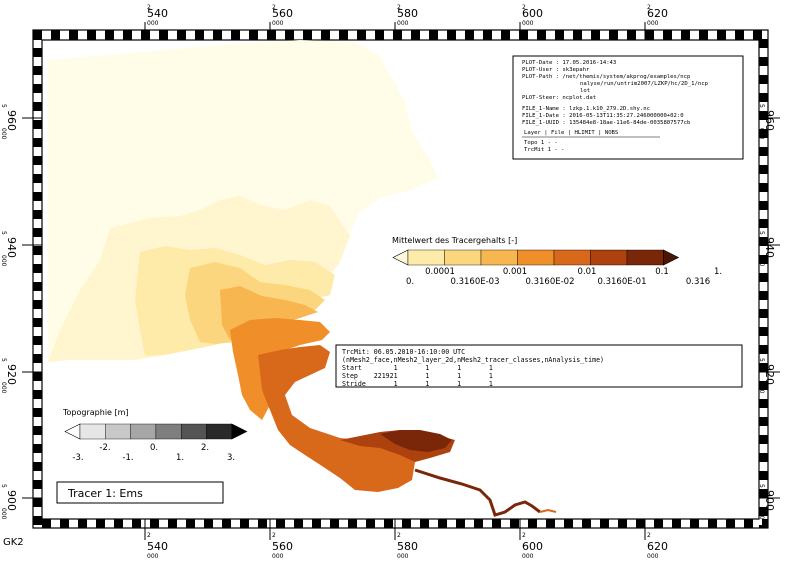 This screenshot has width=800, height=561. What do you see at coordinates (156, 431) in the screenshot?
I see `topo-colorbar` at bounding box center [156, 431].